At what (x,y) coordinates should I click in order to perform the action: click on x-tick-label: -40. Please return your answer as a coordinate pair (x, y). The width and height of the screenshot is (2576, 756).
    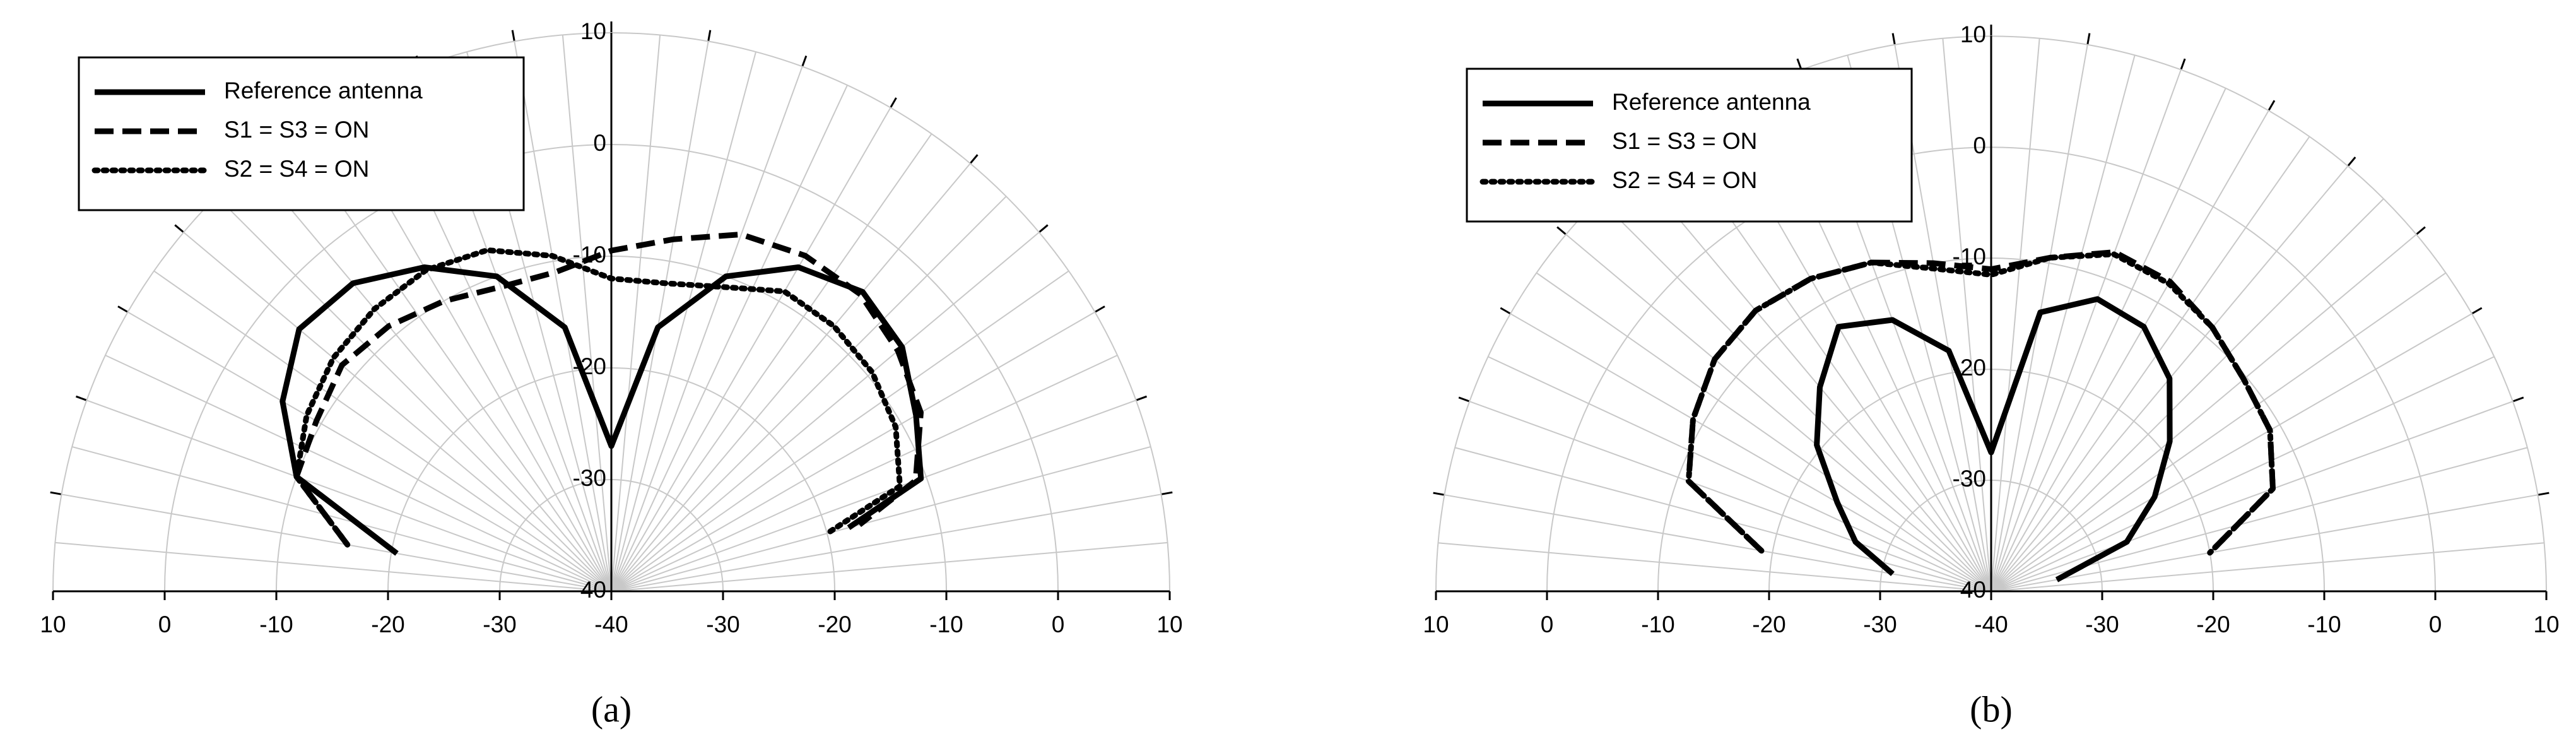
    Looking at the image, I should click on (1991, 624).